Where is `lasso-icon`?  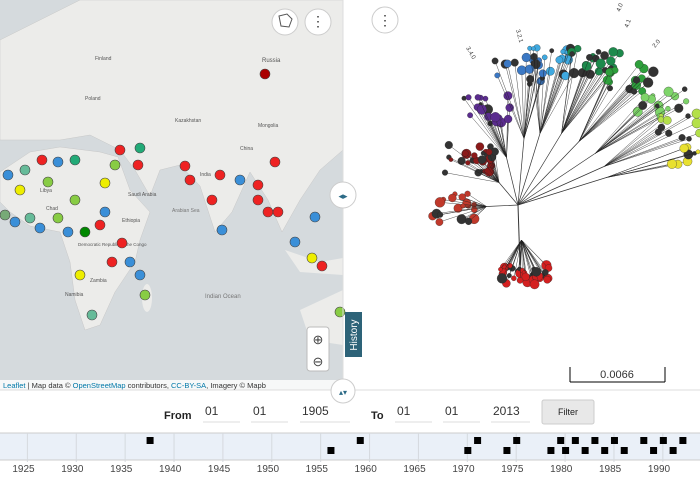 lasso-icon is located at coordinates (285, 20).